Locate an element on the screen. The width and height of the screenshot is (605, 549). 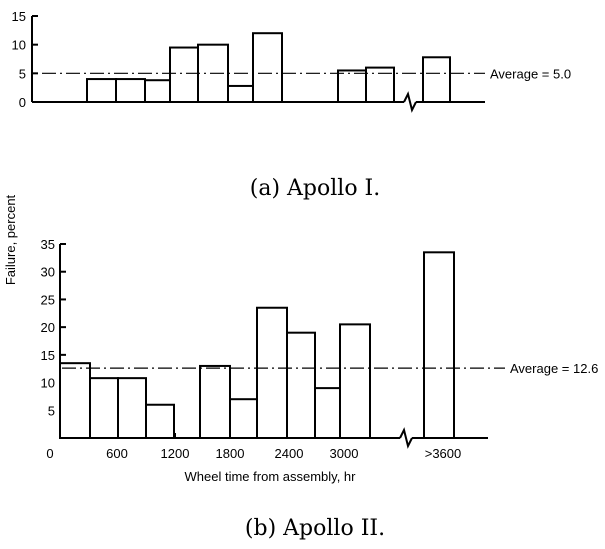
x-tick-label: 1800 is located at coordinates (230, 453).